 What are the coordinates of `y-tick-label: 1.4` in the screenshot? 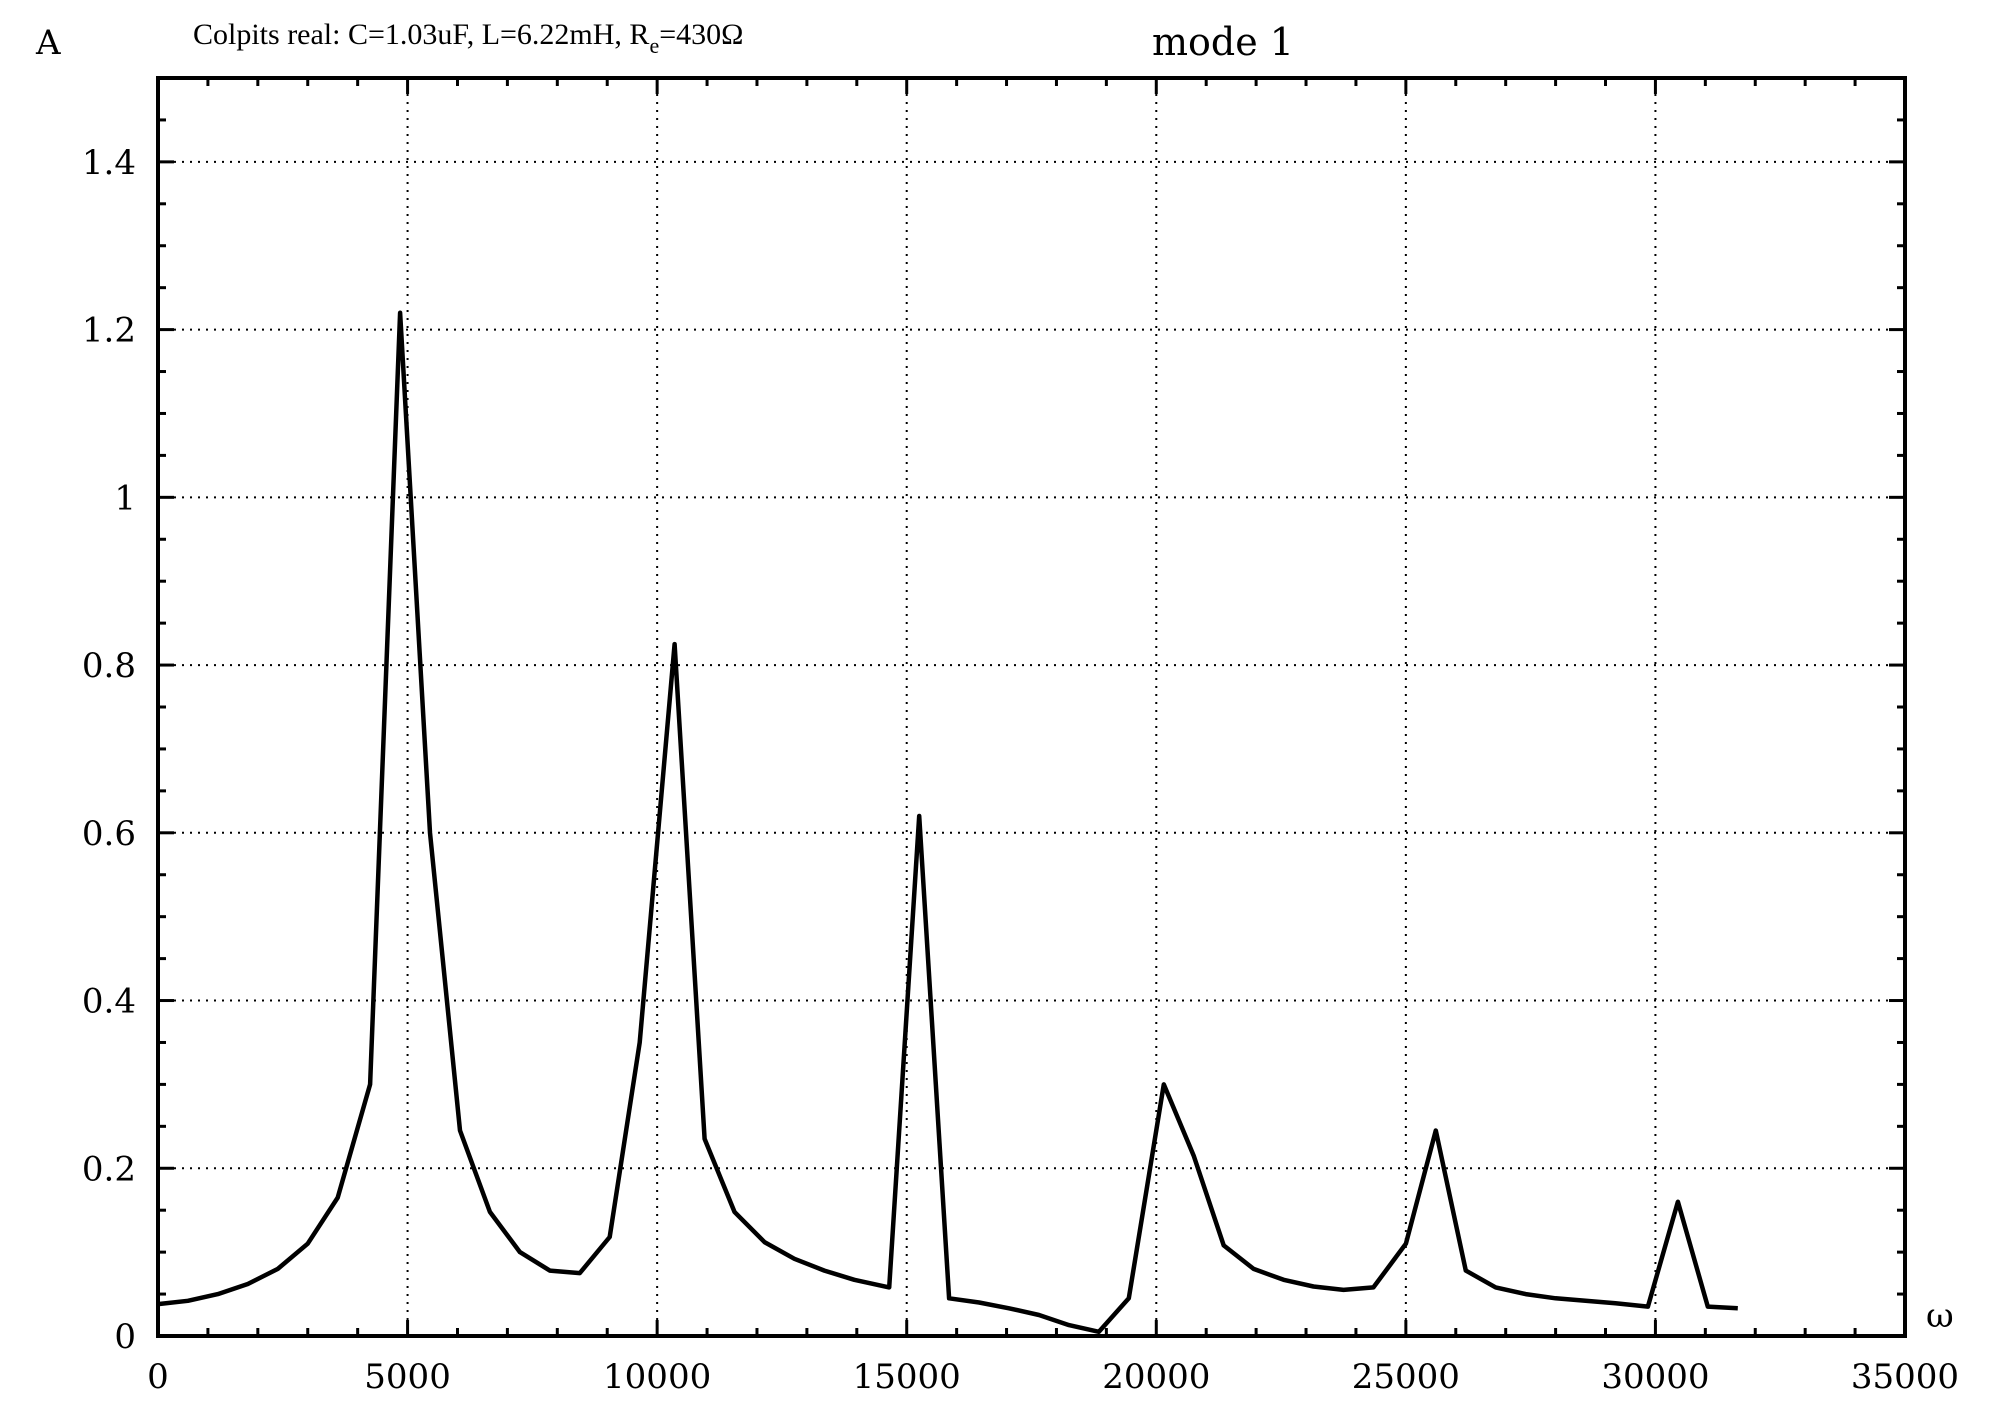 It's located at (109, 163).